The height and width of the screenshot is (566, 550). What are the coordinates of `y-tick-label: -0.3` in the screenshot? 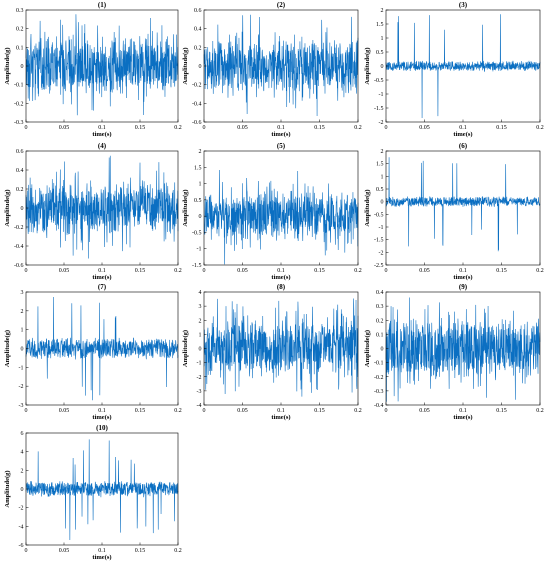 It's located at (379, 392).